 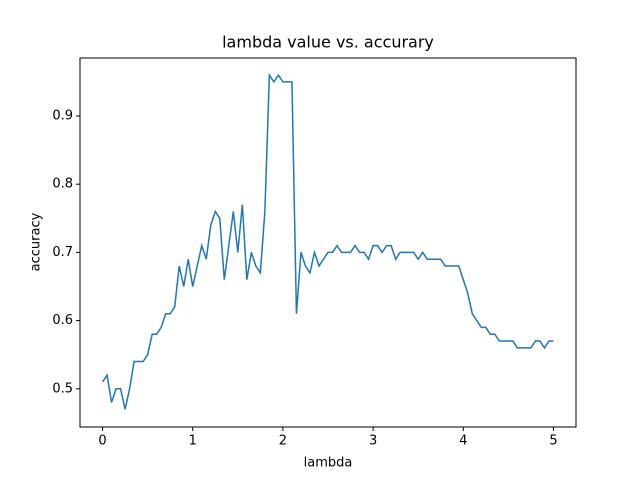 I want to click on x-tick-label: 5, so click(x=553, y=441).